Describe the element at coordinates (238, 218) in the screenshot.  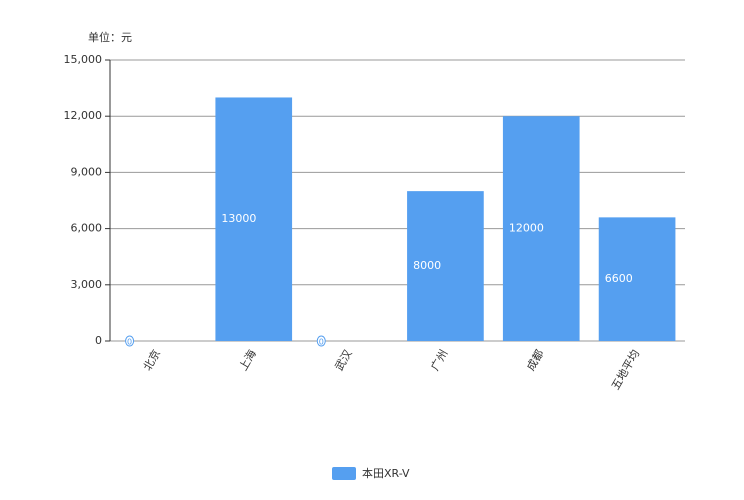
I see `data-label: 13000` at that location.